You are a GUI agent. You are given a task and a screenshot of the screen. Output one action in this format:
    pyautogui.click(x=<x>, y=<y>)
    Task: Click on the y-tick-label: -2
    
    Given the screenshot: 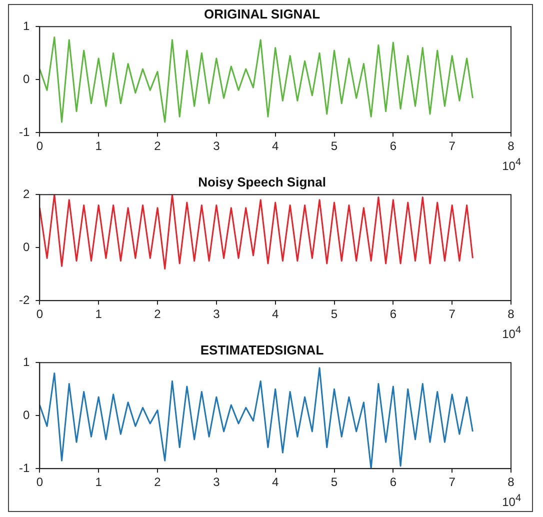 What is the action you would take?
    pyautogui.click(x=24, y=299)
    